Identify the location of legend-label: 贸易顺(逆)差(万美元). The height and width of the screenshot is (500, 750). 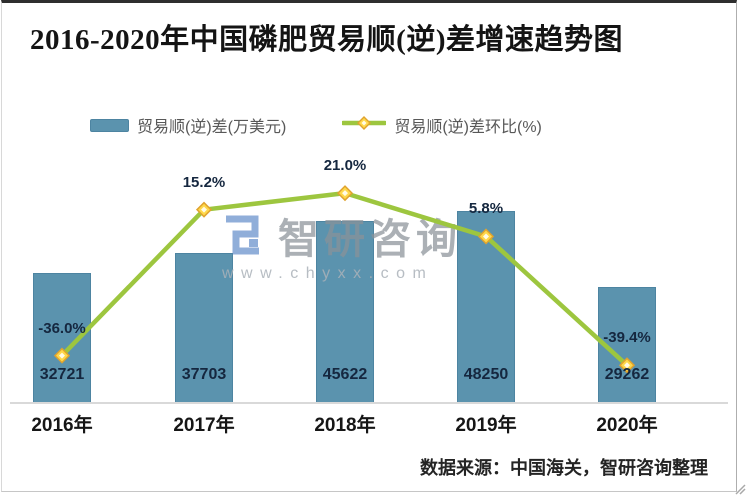
(212, 127).